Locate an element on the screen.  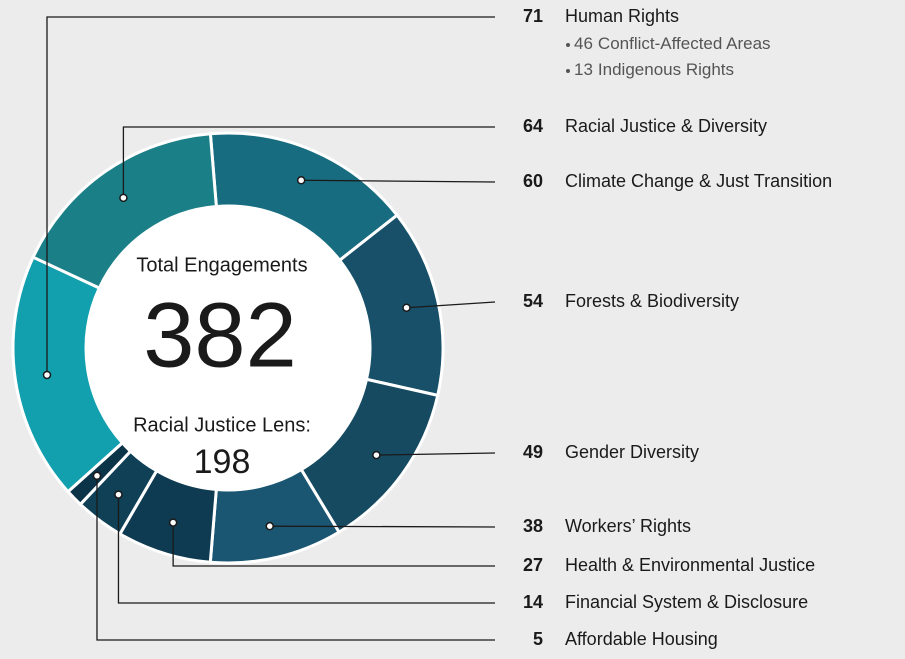
sub-item-label: Indigenous Rights is located at coordinates (666, 69).